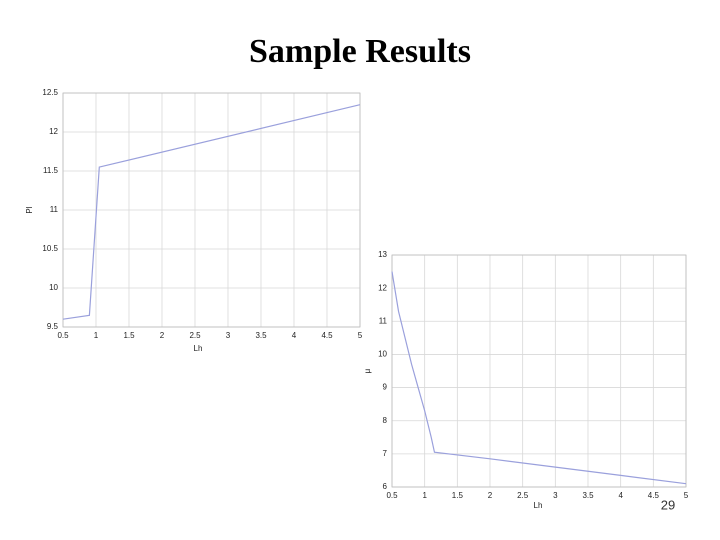 The height and width of the screenshot is (540, 720). Describe the element at coordinates (367, 370) in the screenshot. I see `y-axis-label: μ` at that location.